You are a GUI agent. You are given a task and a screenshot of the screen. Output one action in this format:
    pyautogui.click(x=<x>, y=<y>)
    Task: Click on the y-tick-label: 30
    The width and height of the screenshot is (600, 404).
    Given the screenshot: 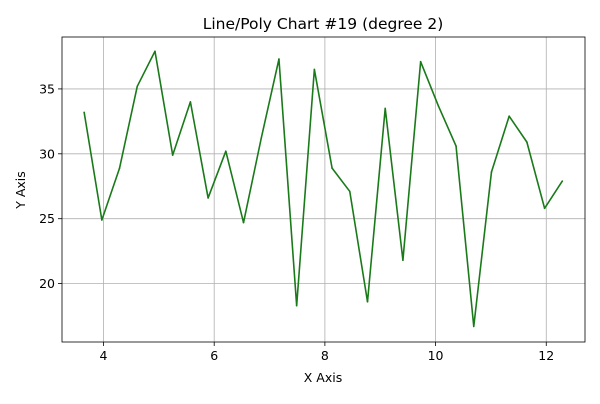 What is the action you would take?
    pyautogui.click(x=47, y=153)
    